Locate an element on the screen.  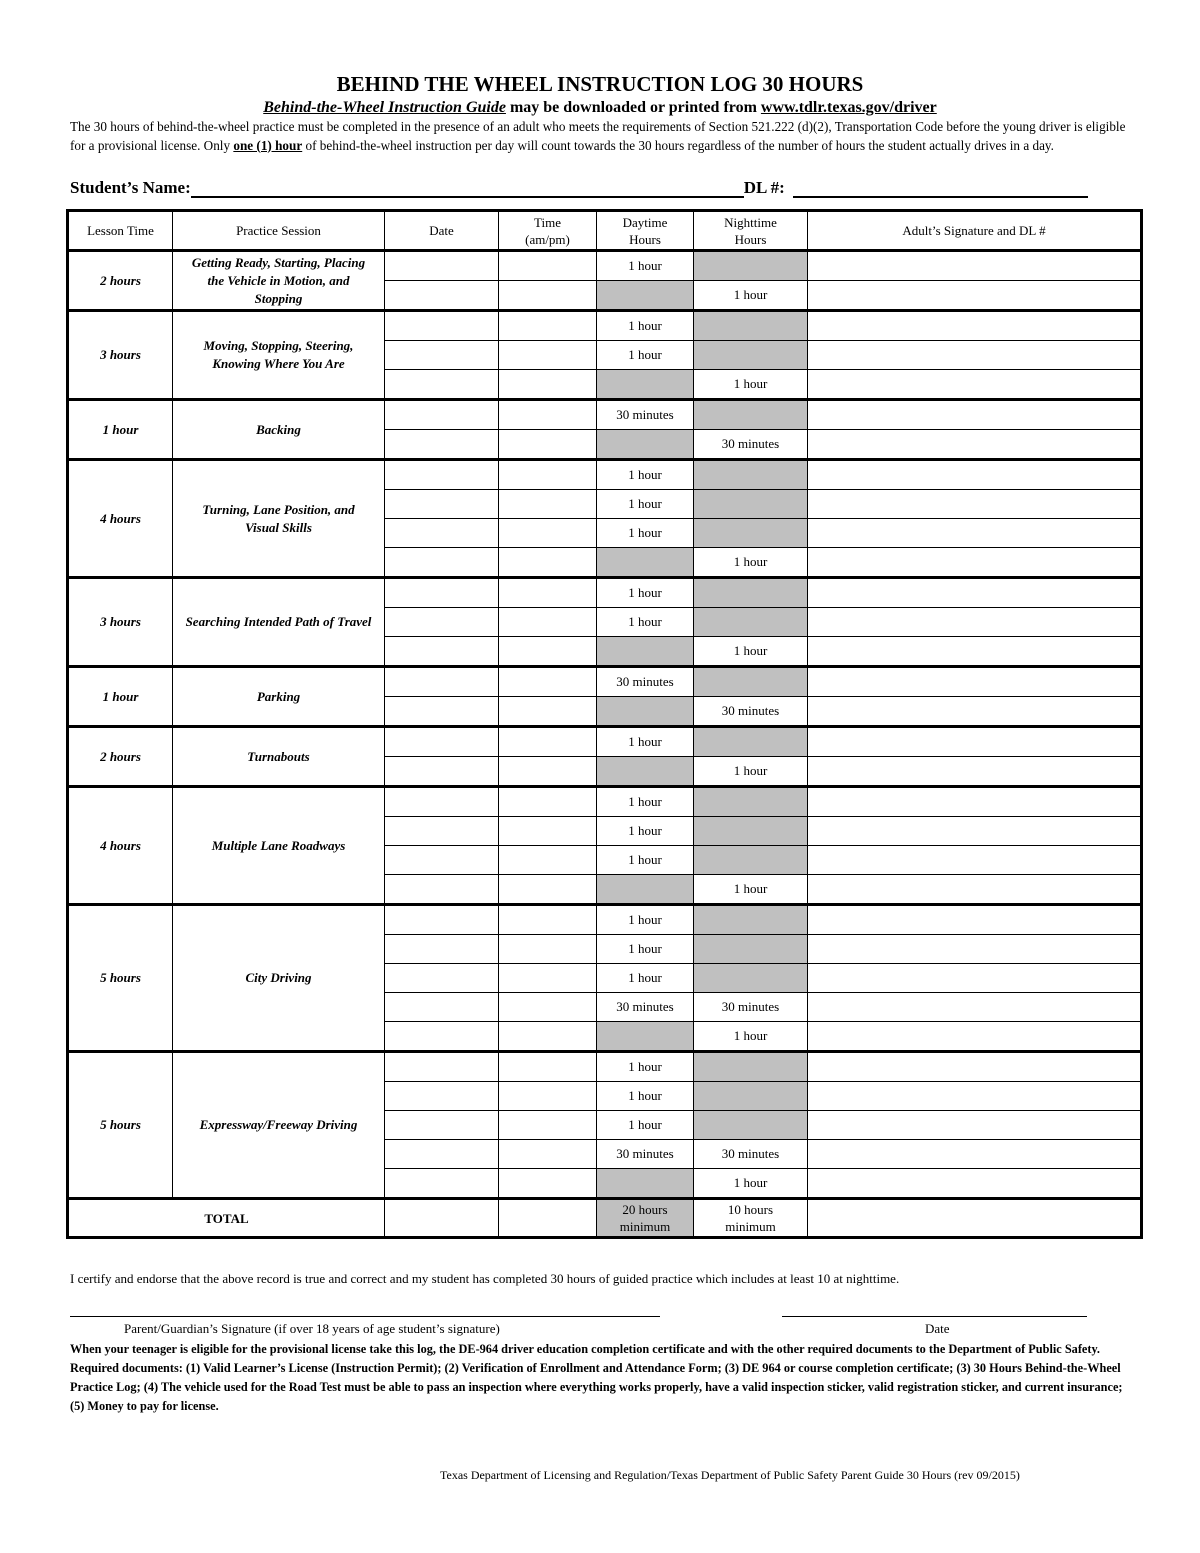
guide-url-link: www.tdlr.texas.gov/driver is located at coordinates (848, 107).